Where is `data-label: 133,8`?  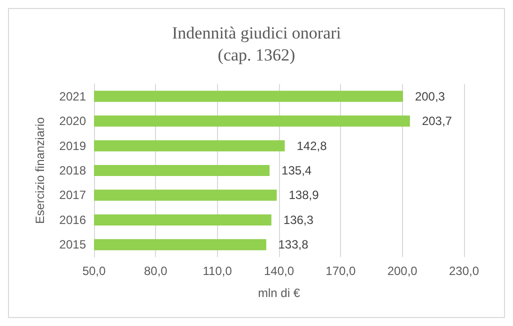
data-label: 133,8 is located at coordinates (293, 245).